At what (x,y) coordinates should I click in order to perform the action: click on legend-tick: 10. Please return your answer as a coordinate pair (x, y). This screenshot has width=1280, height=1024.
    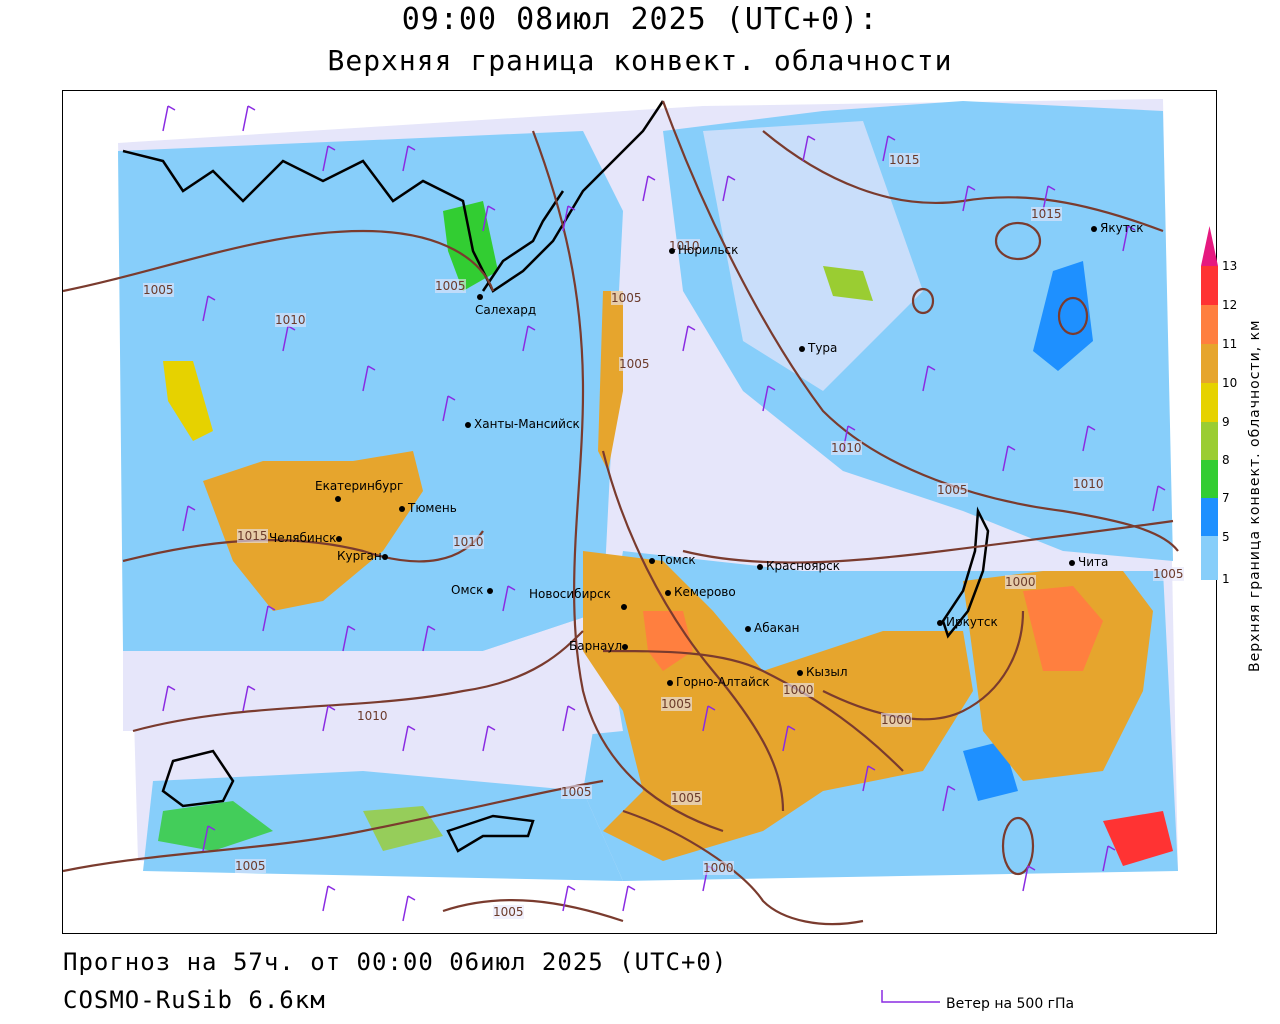
    Looking at the image, I should click on (1230, 383).